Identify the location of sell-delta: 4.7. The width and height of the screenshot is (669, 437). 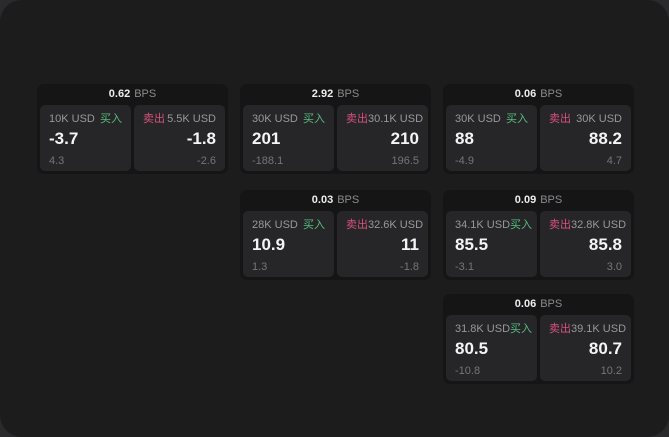
(614, 160).